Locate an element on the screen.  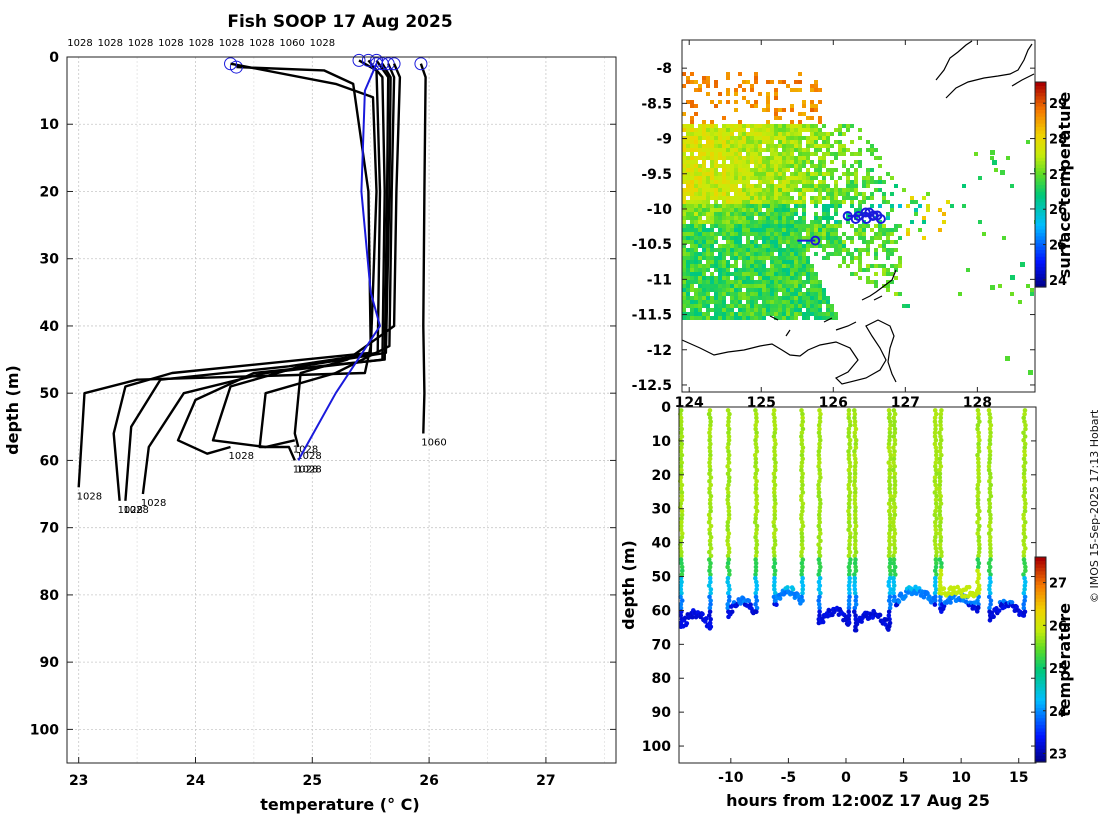
ship-track-point is located at coordinates (877, 215).